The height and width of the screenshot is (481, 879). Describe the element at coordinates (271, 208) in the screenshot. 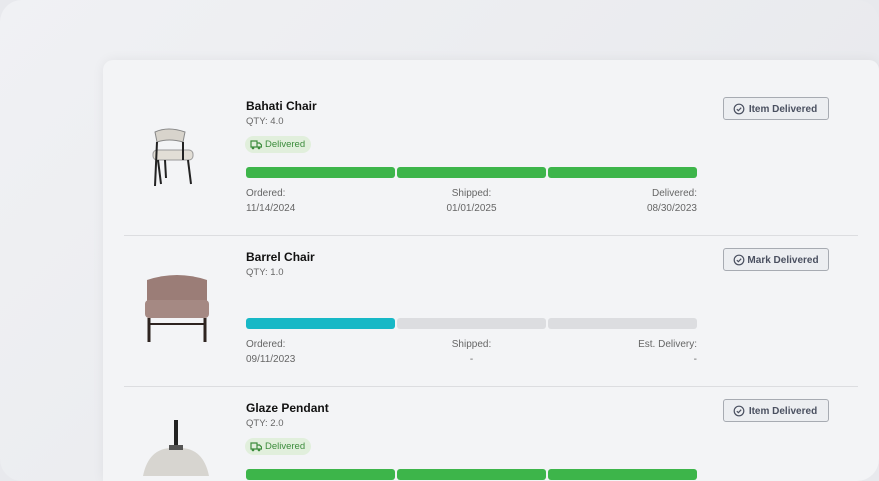

I see `step-date: 11/14/2024` at that location.